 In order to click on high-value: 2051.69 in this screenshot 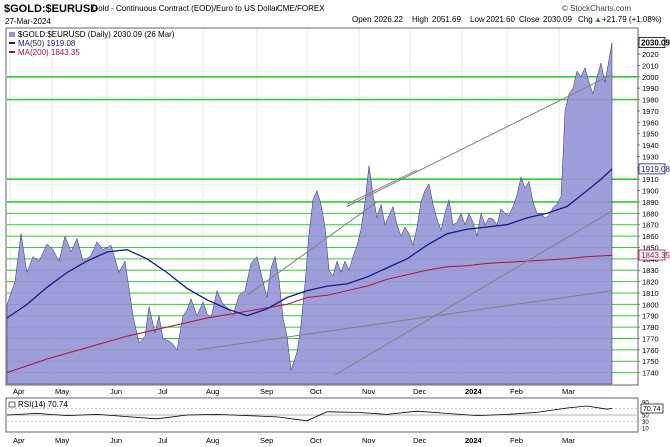, I will do `click(446, 19)`.